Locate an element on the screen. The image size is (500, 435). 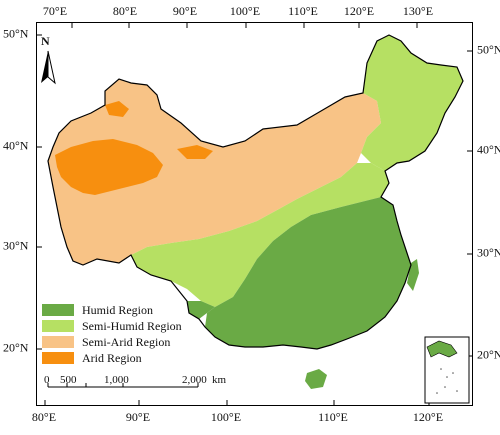
tick-label-bottom: 100°E is located at coordinates (226, 417).